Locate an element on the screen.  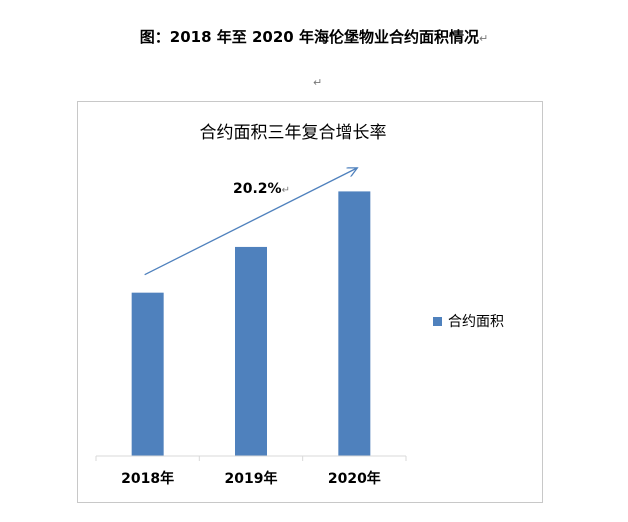
growth-rate-label: 20.2%↵ is located at coordinates (261, 189).